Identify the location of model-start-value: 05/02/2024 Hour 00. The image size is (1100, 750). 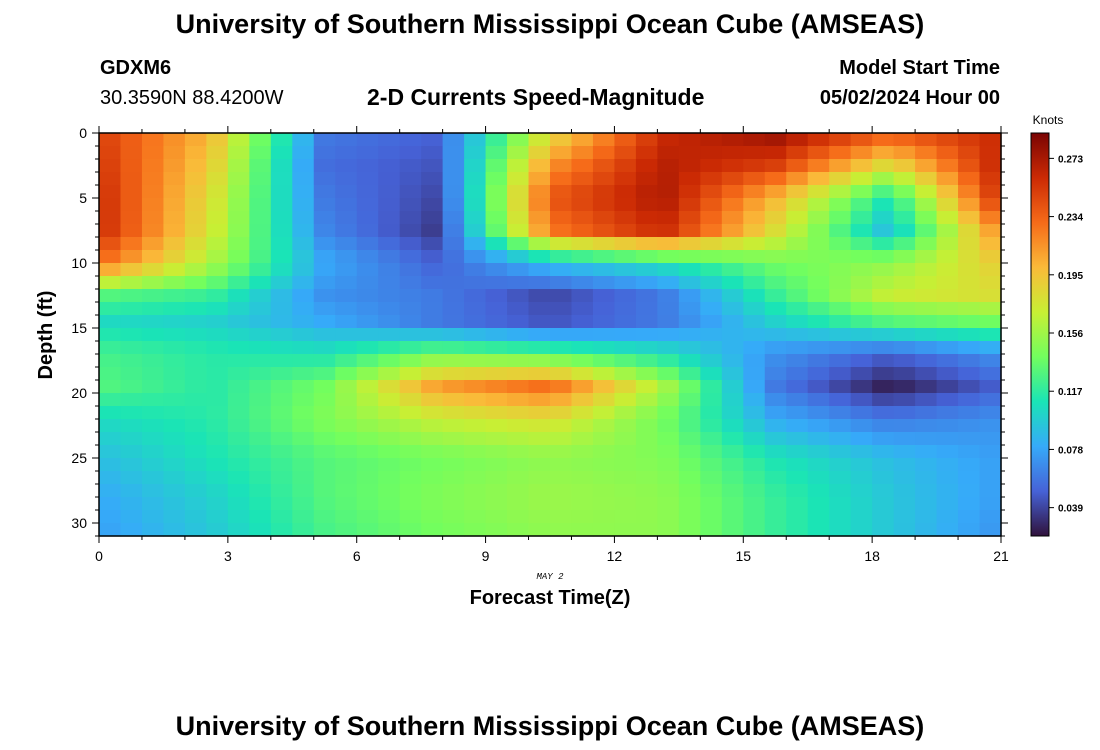
(909, 98).